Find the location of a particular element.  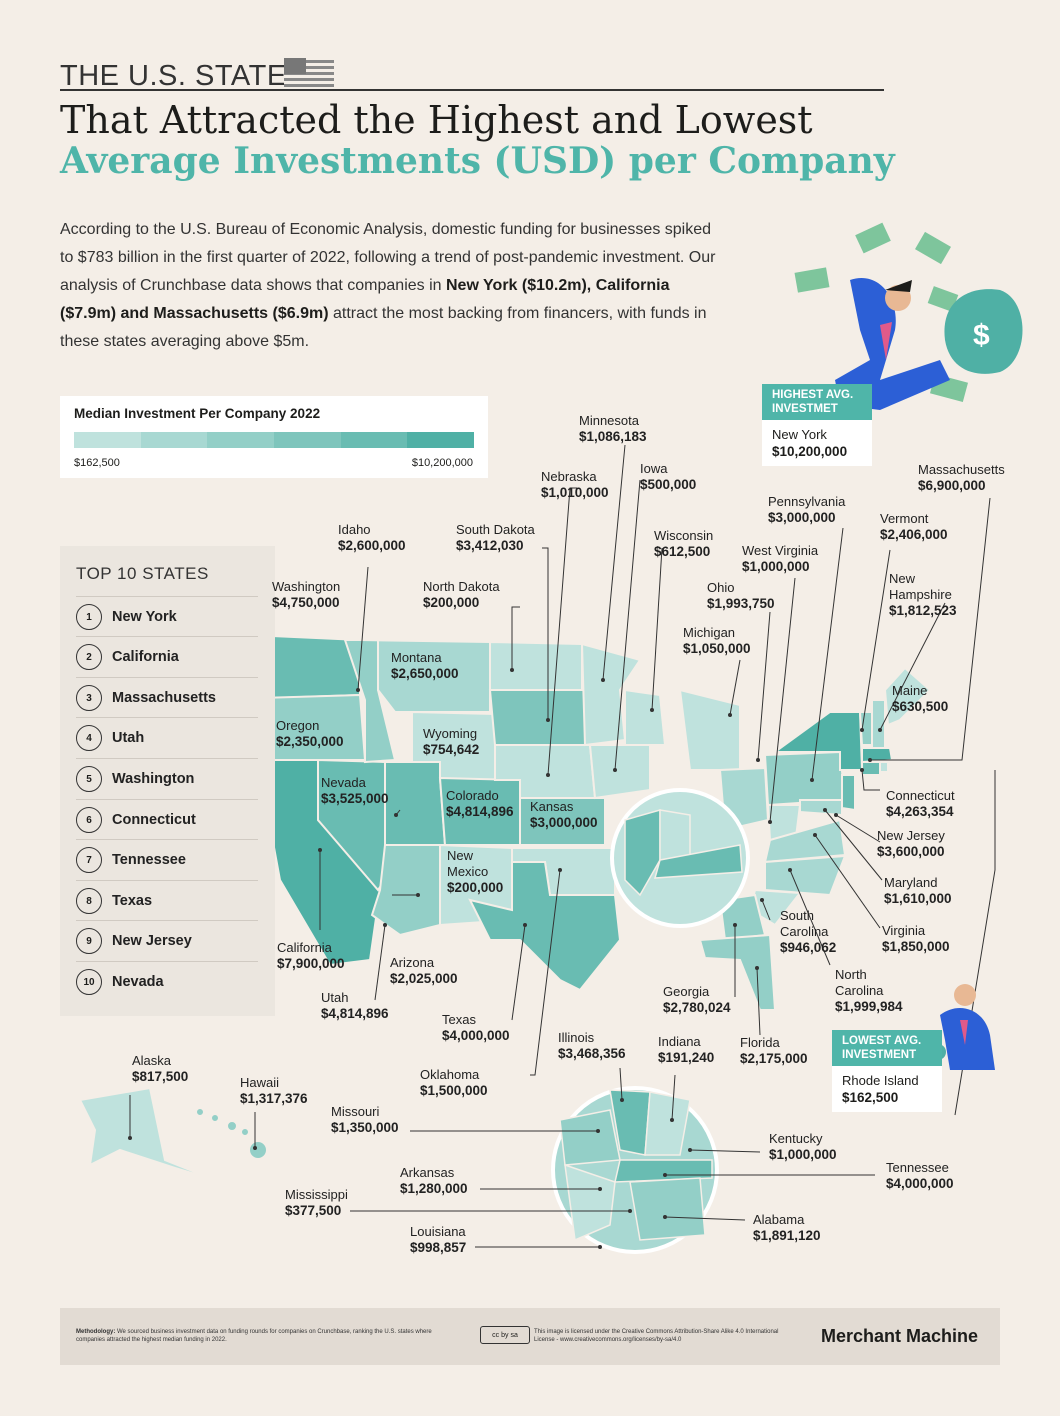

top10-item: 9 New Jersey is located at coordinates (167, 940).